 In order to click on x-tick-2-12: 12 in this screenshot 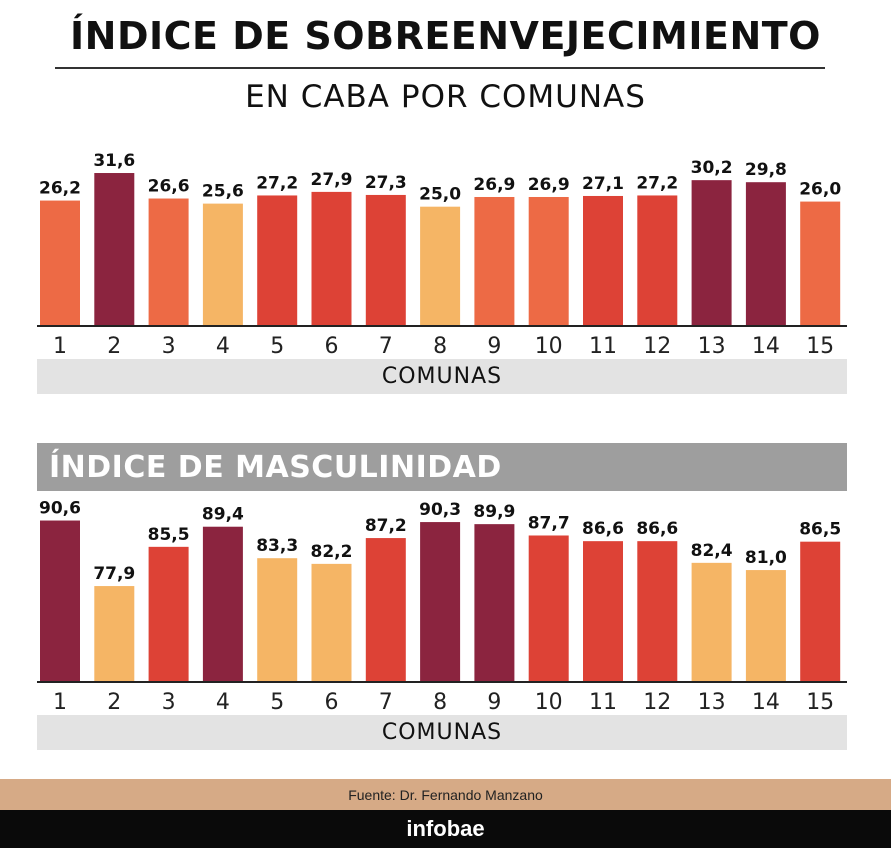, I will do `click(657, 702)`.